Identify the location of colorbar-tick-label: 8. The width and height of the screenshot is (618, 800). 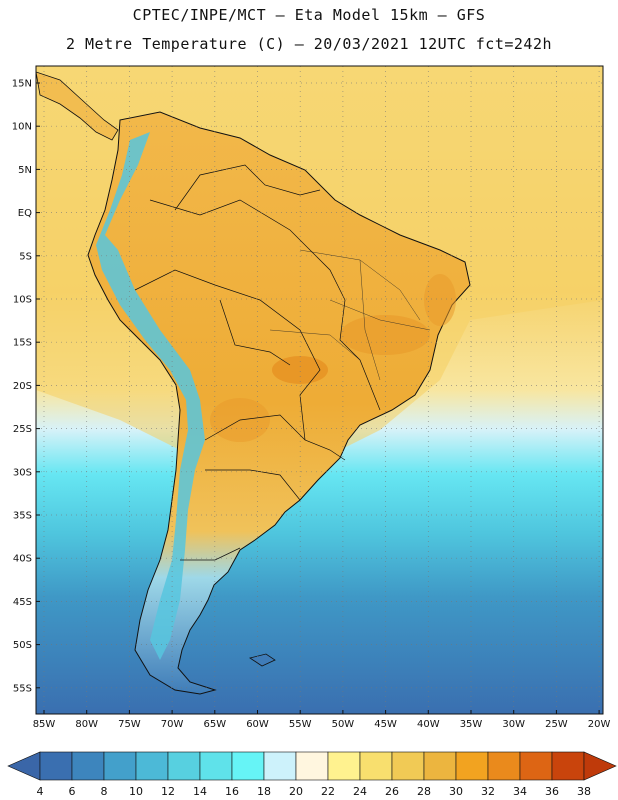
(104, 791).